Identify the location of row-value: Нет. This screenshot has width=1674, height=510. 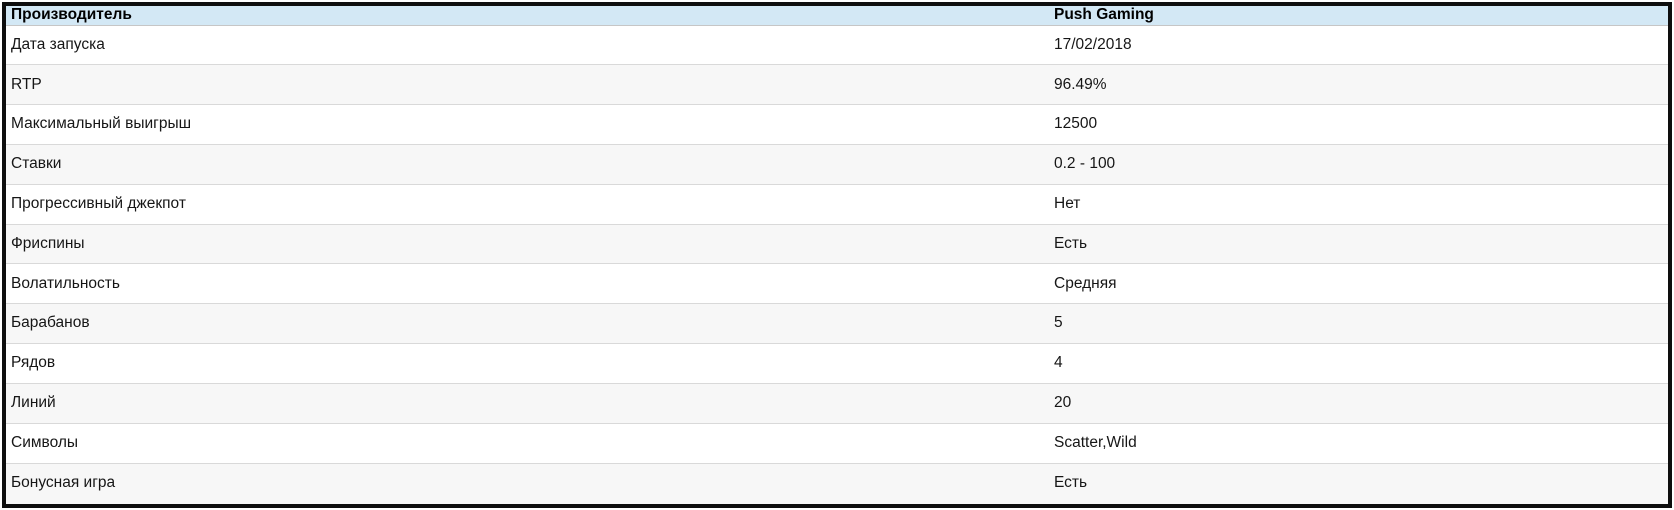
(1359, 204).